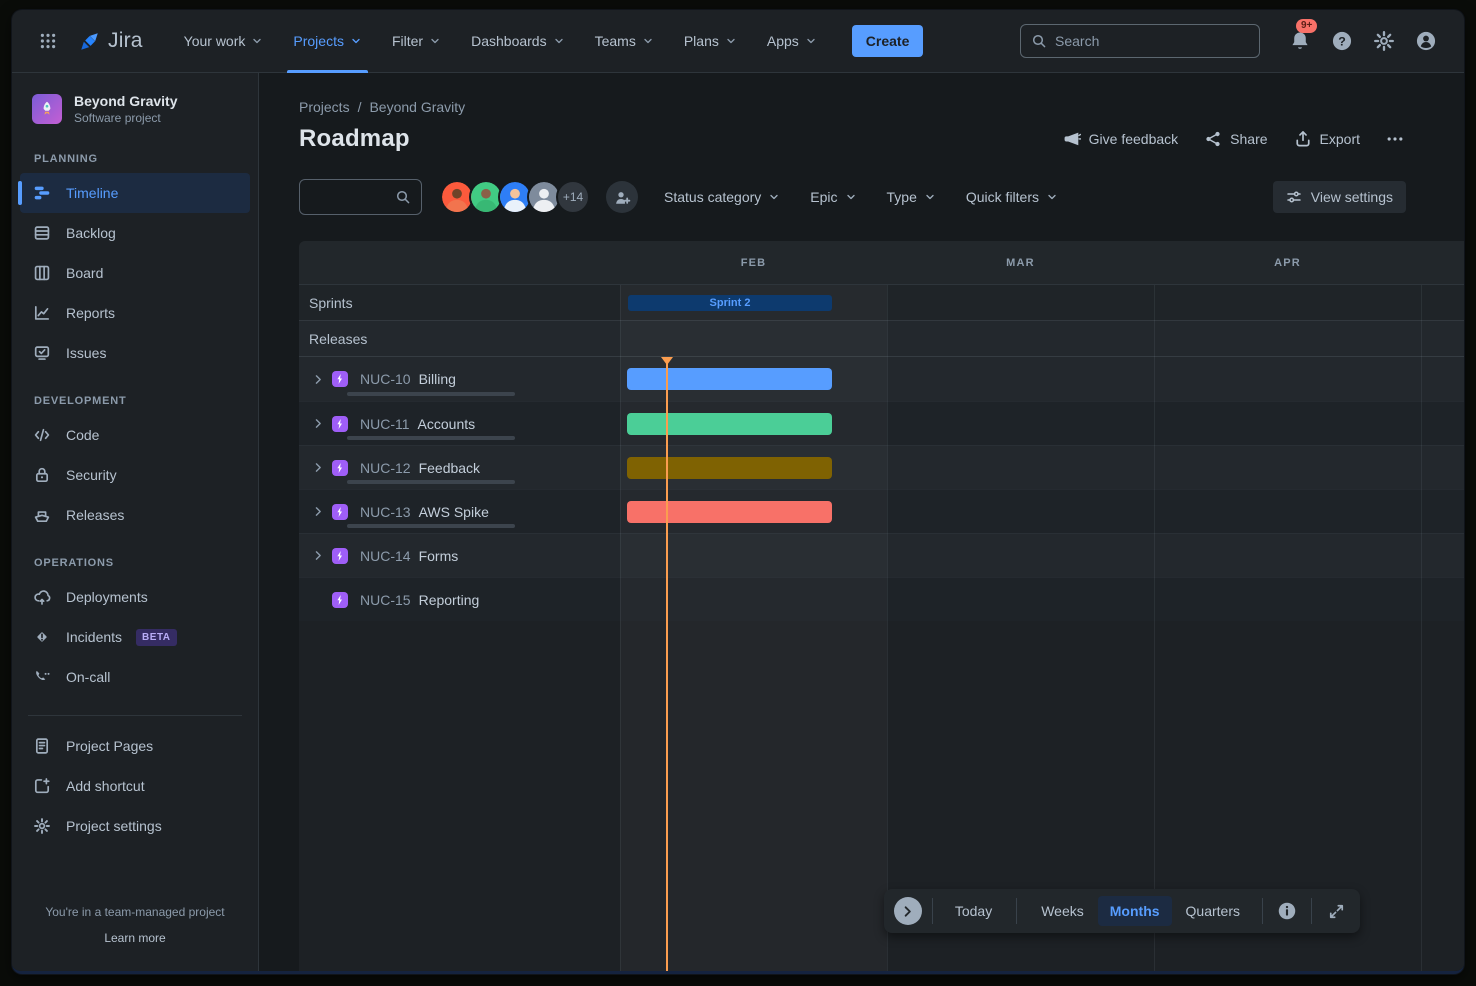 The height and width of the screenshot is (986, 1476). What do you see at coordinates (911, 197) in the screenshot?
I see `dropdown-type: Type` at bounding box center [911, 197].